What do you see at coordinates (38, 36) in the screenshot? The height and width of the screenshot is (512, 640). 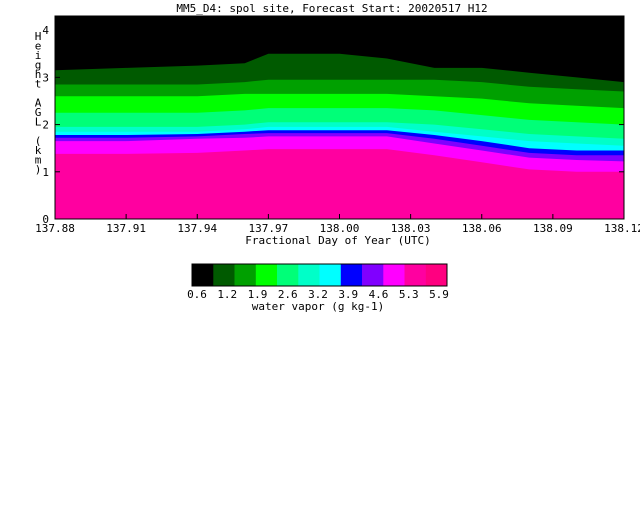 I see `y-label-char: H` at bounding box center [38, 36].